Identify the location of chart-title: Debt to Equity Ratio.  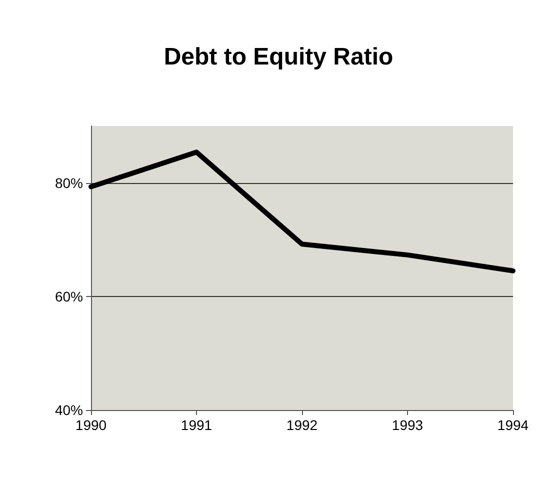
(279, 57).